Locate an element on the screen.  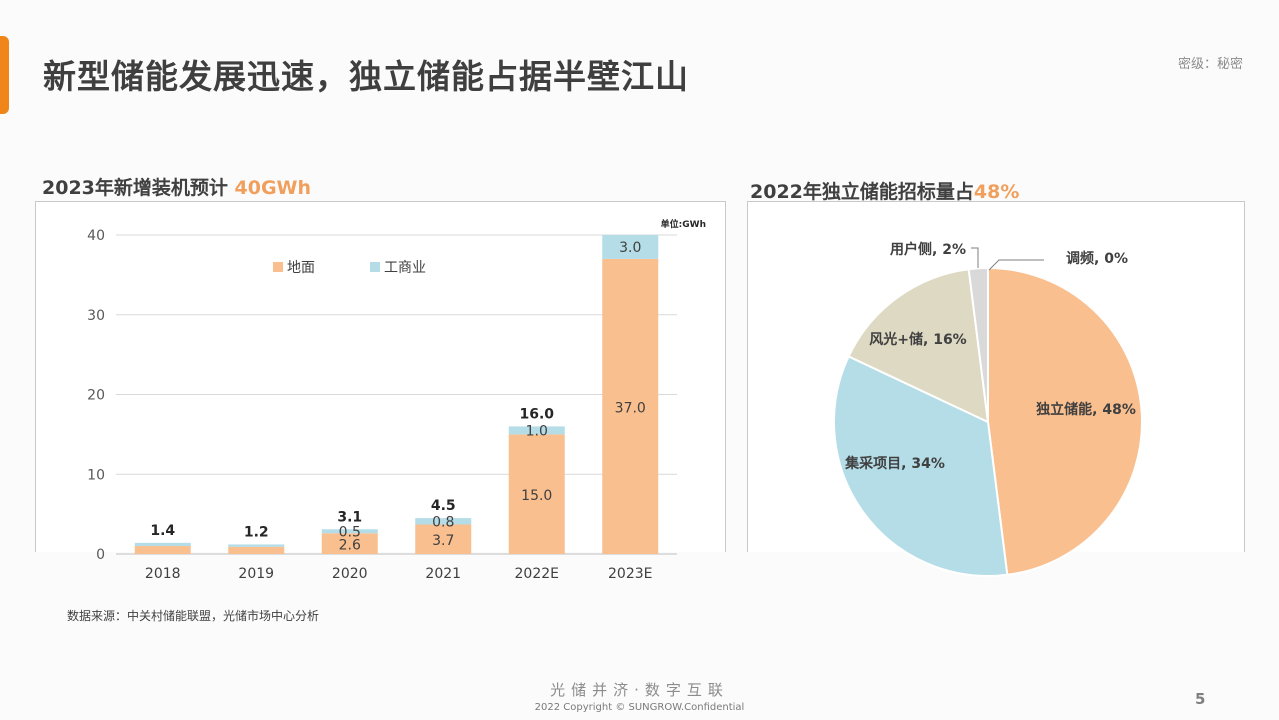
bar-subtitle-highlight: 40GWh is located at coordinates (273, 188).